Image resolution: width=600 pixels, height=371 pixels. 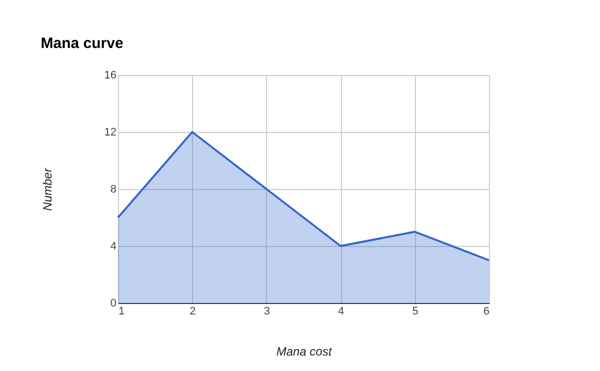 I want to click on y-tick-label: 8, so click(x=113, y=190).